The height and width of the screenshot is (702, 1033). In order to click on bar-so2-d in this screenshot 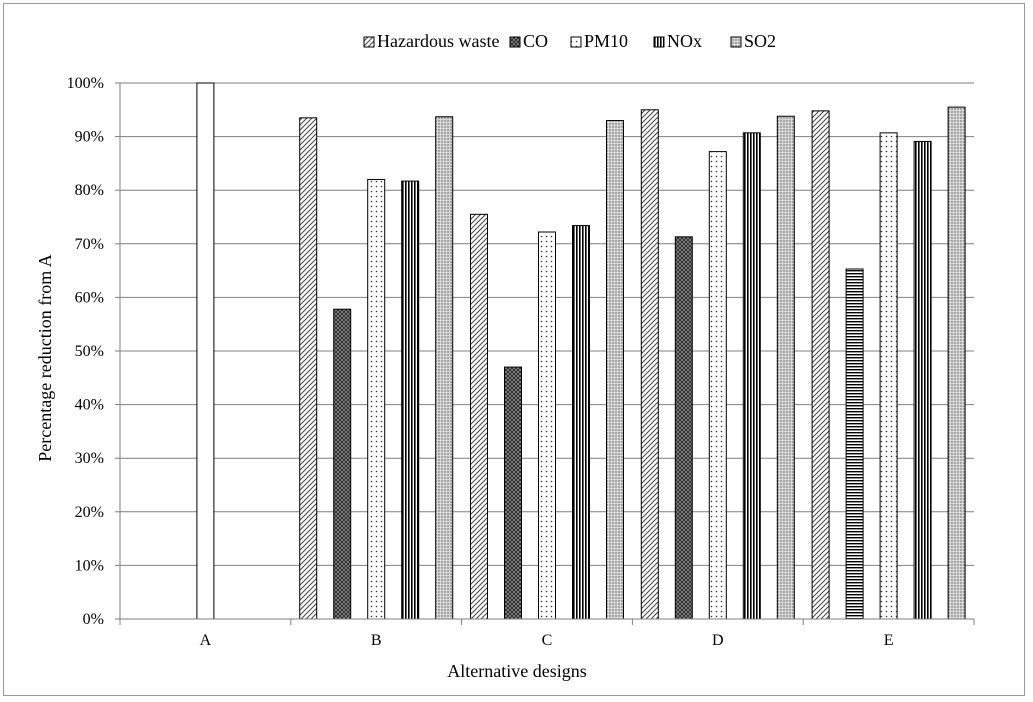, I will do `click(785, 367)`.